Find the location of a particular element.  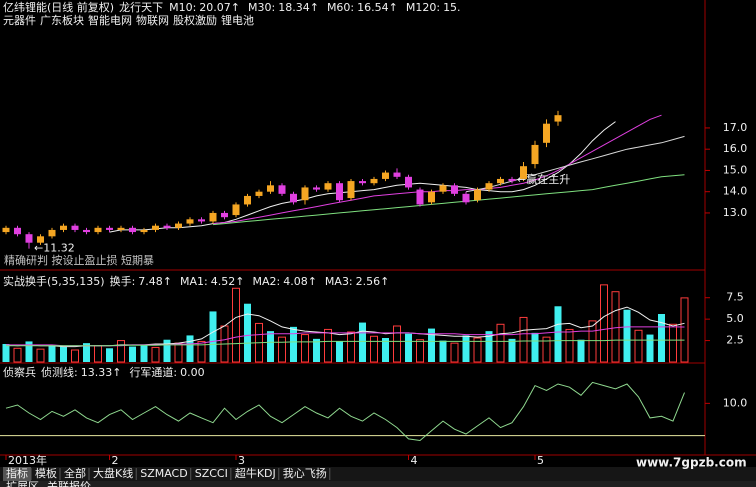

y-tick-label: 14.0 is located at coordinates (735, 191).